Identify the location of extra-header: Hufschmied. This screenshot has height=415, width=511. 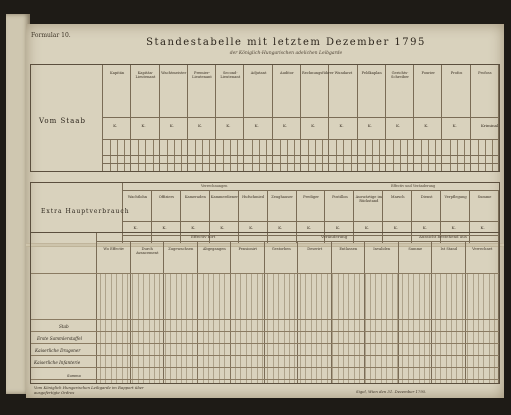
(253, 197).